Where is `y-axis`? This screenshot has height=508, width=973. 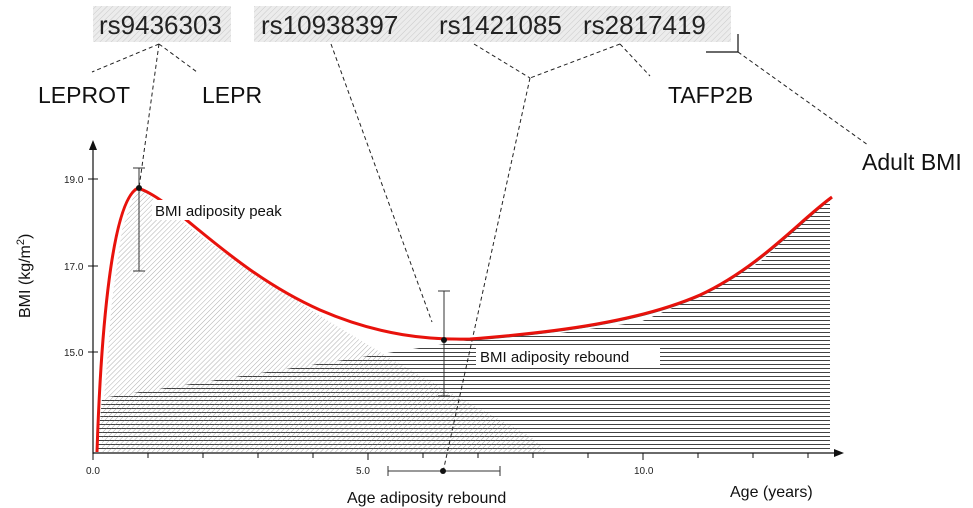 y-axis is located at coordinates (93, 297).